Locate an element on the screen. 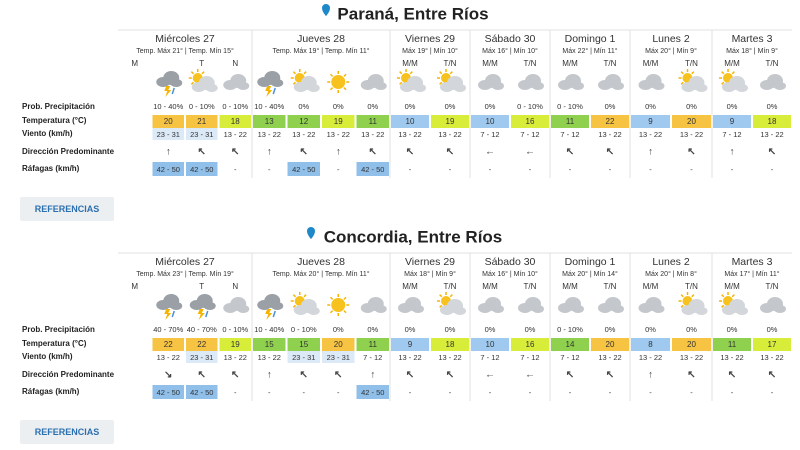 This screenshot has width=800, height=450. day-name: Miércoles 27 is located at coordinates (185, 39).